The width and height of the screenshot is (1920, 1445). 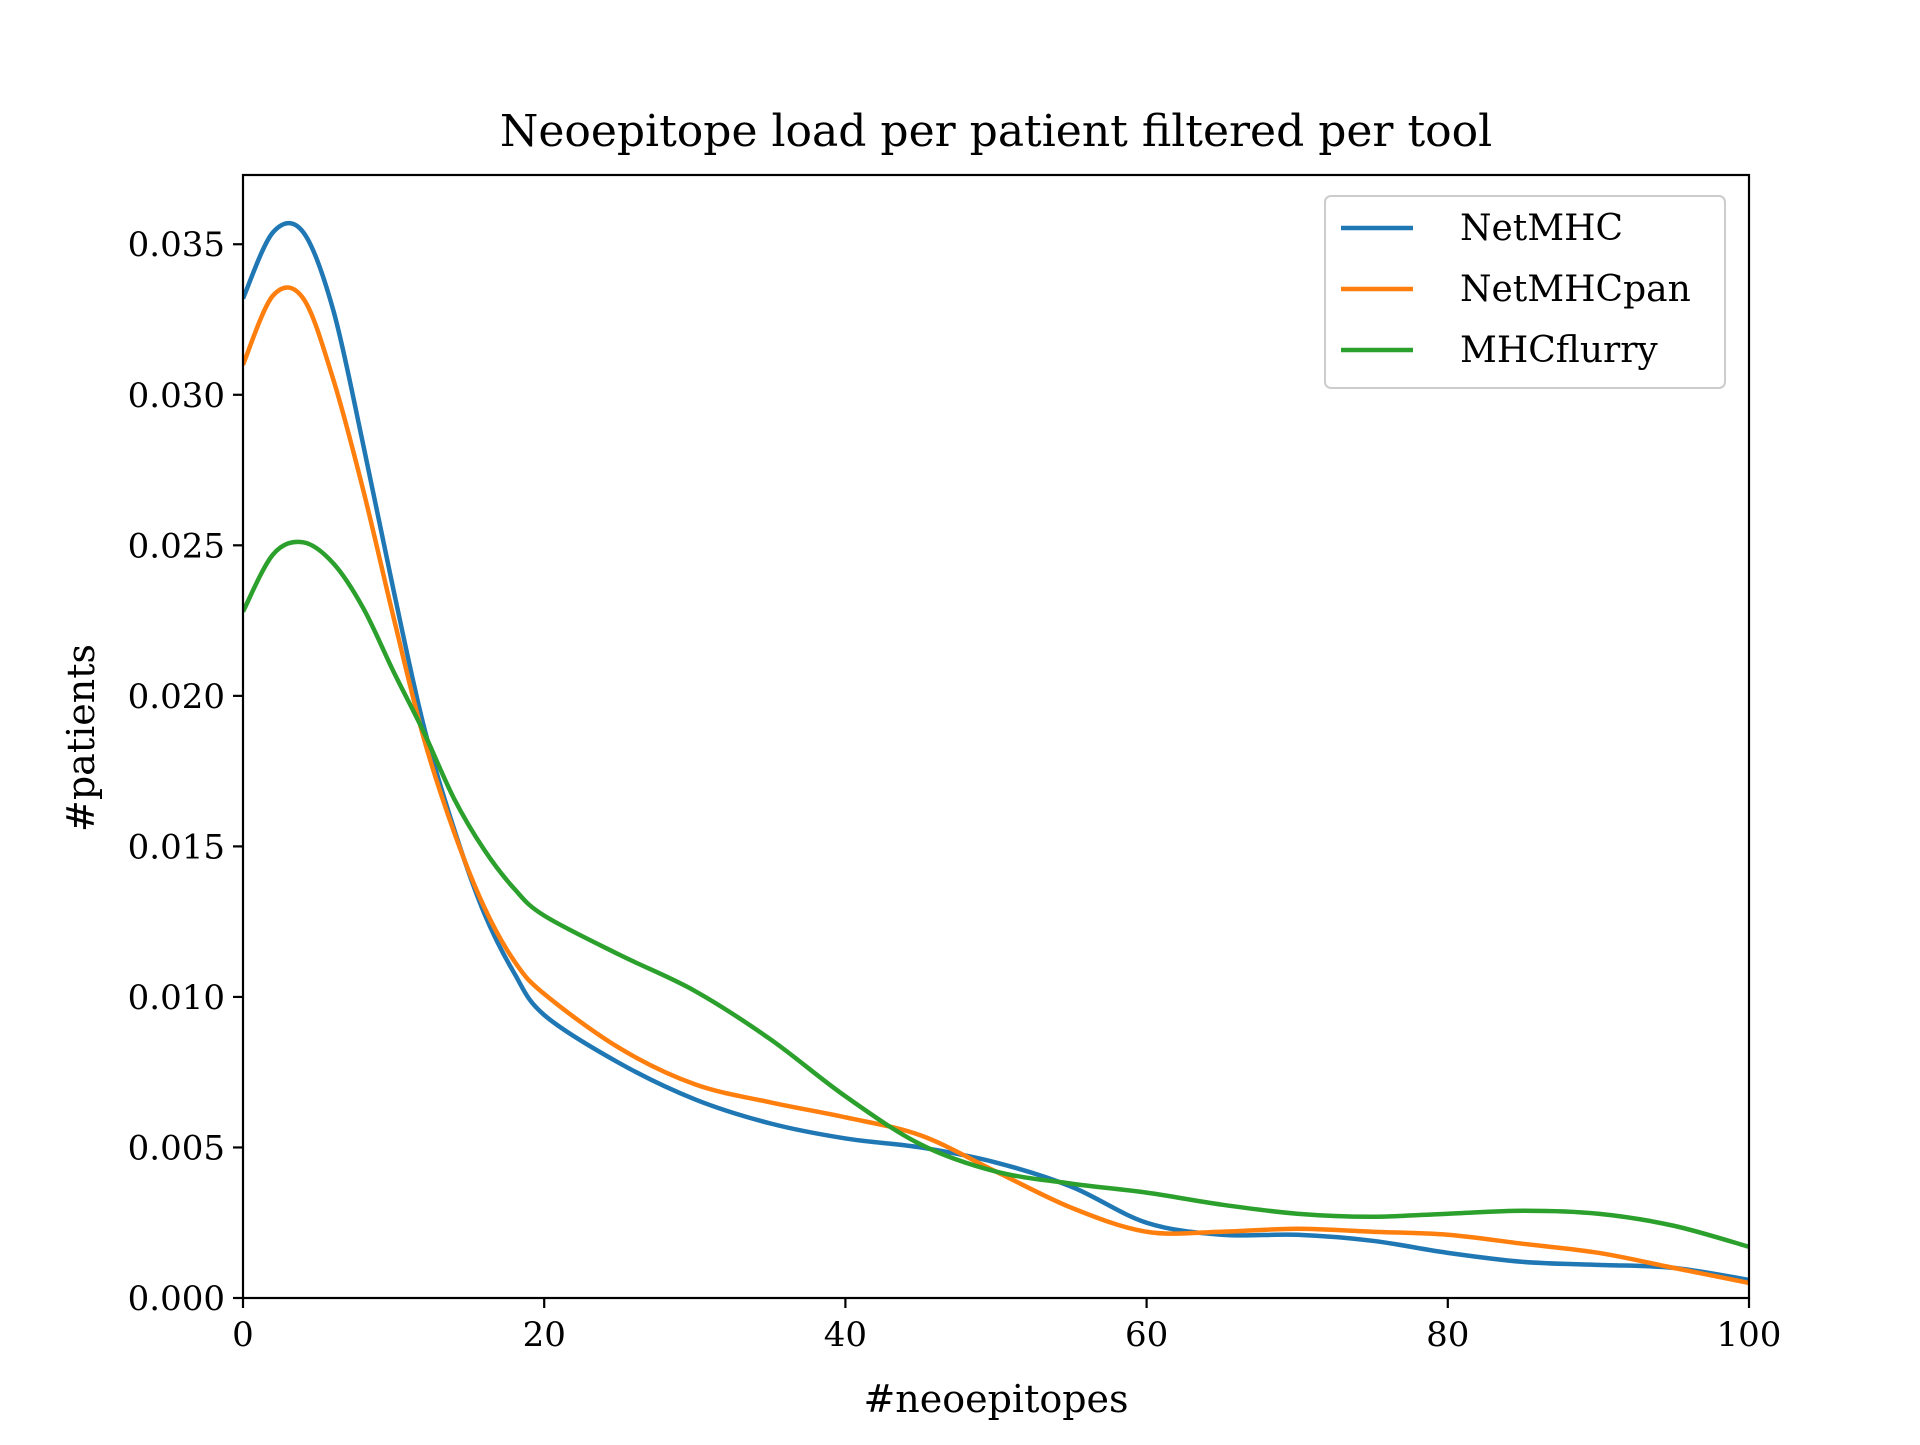 What do you see at coordinates (176, 998) in the screenshot?
I see `y-tick-label: 0.010` at bounding box center [176, 998].